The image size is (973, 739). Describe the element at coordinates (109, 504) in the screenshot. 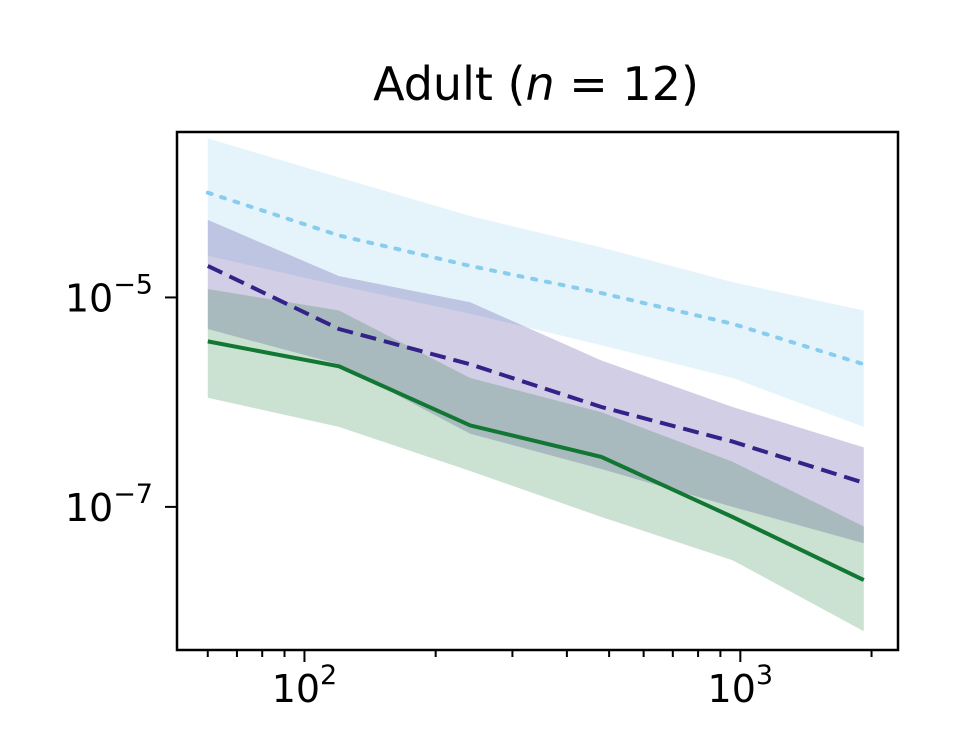

I see `y-tick-label: 10⁻⁷` at that location.